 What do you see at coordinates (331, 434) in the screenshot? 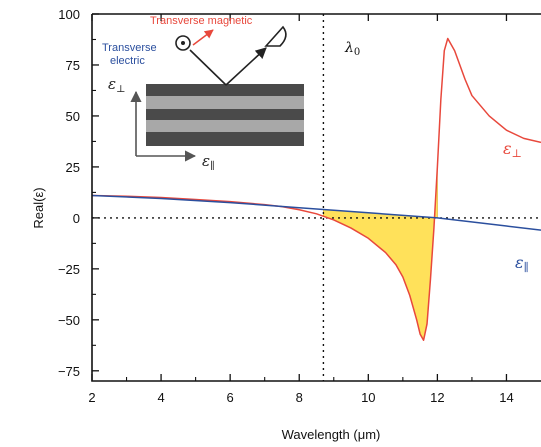
I see `x-axis-title: Wavelength (μm)` at bounding box center [331, 434].